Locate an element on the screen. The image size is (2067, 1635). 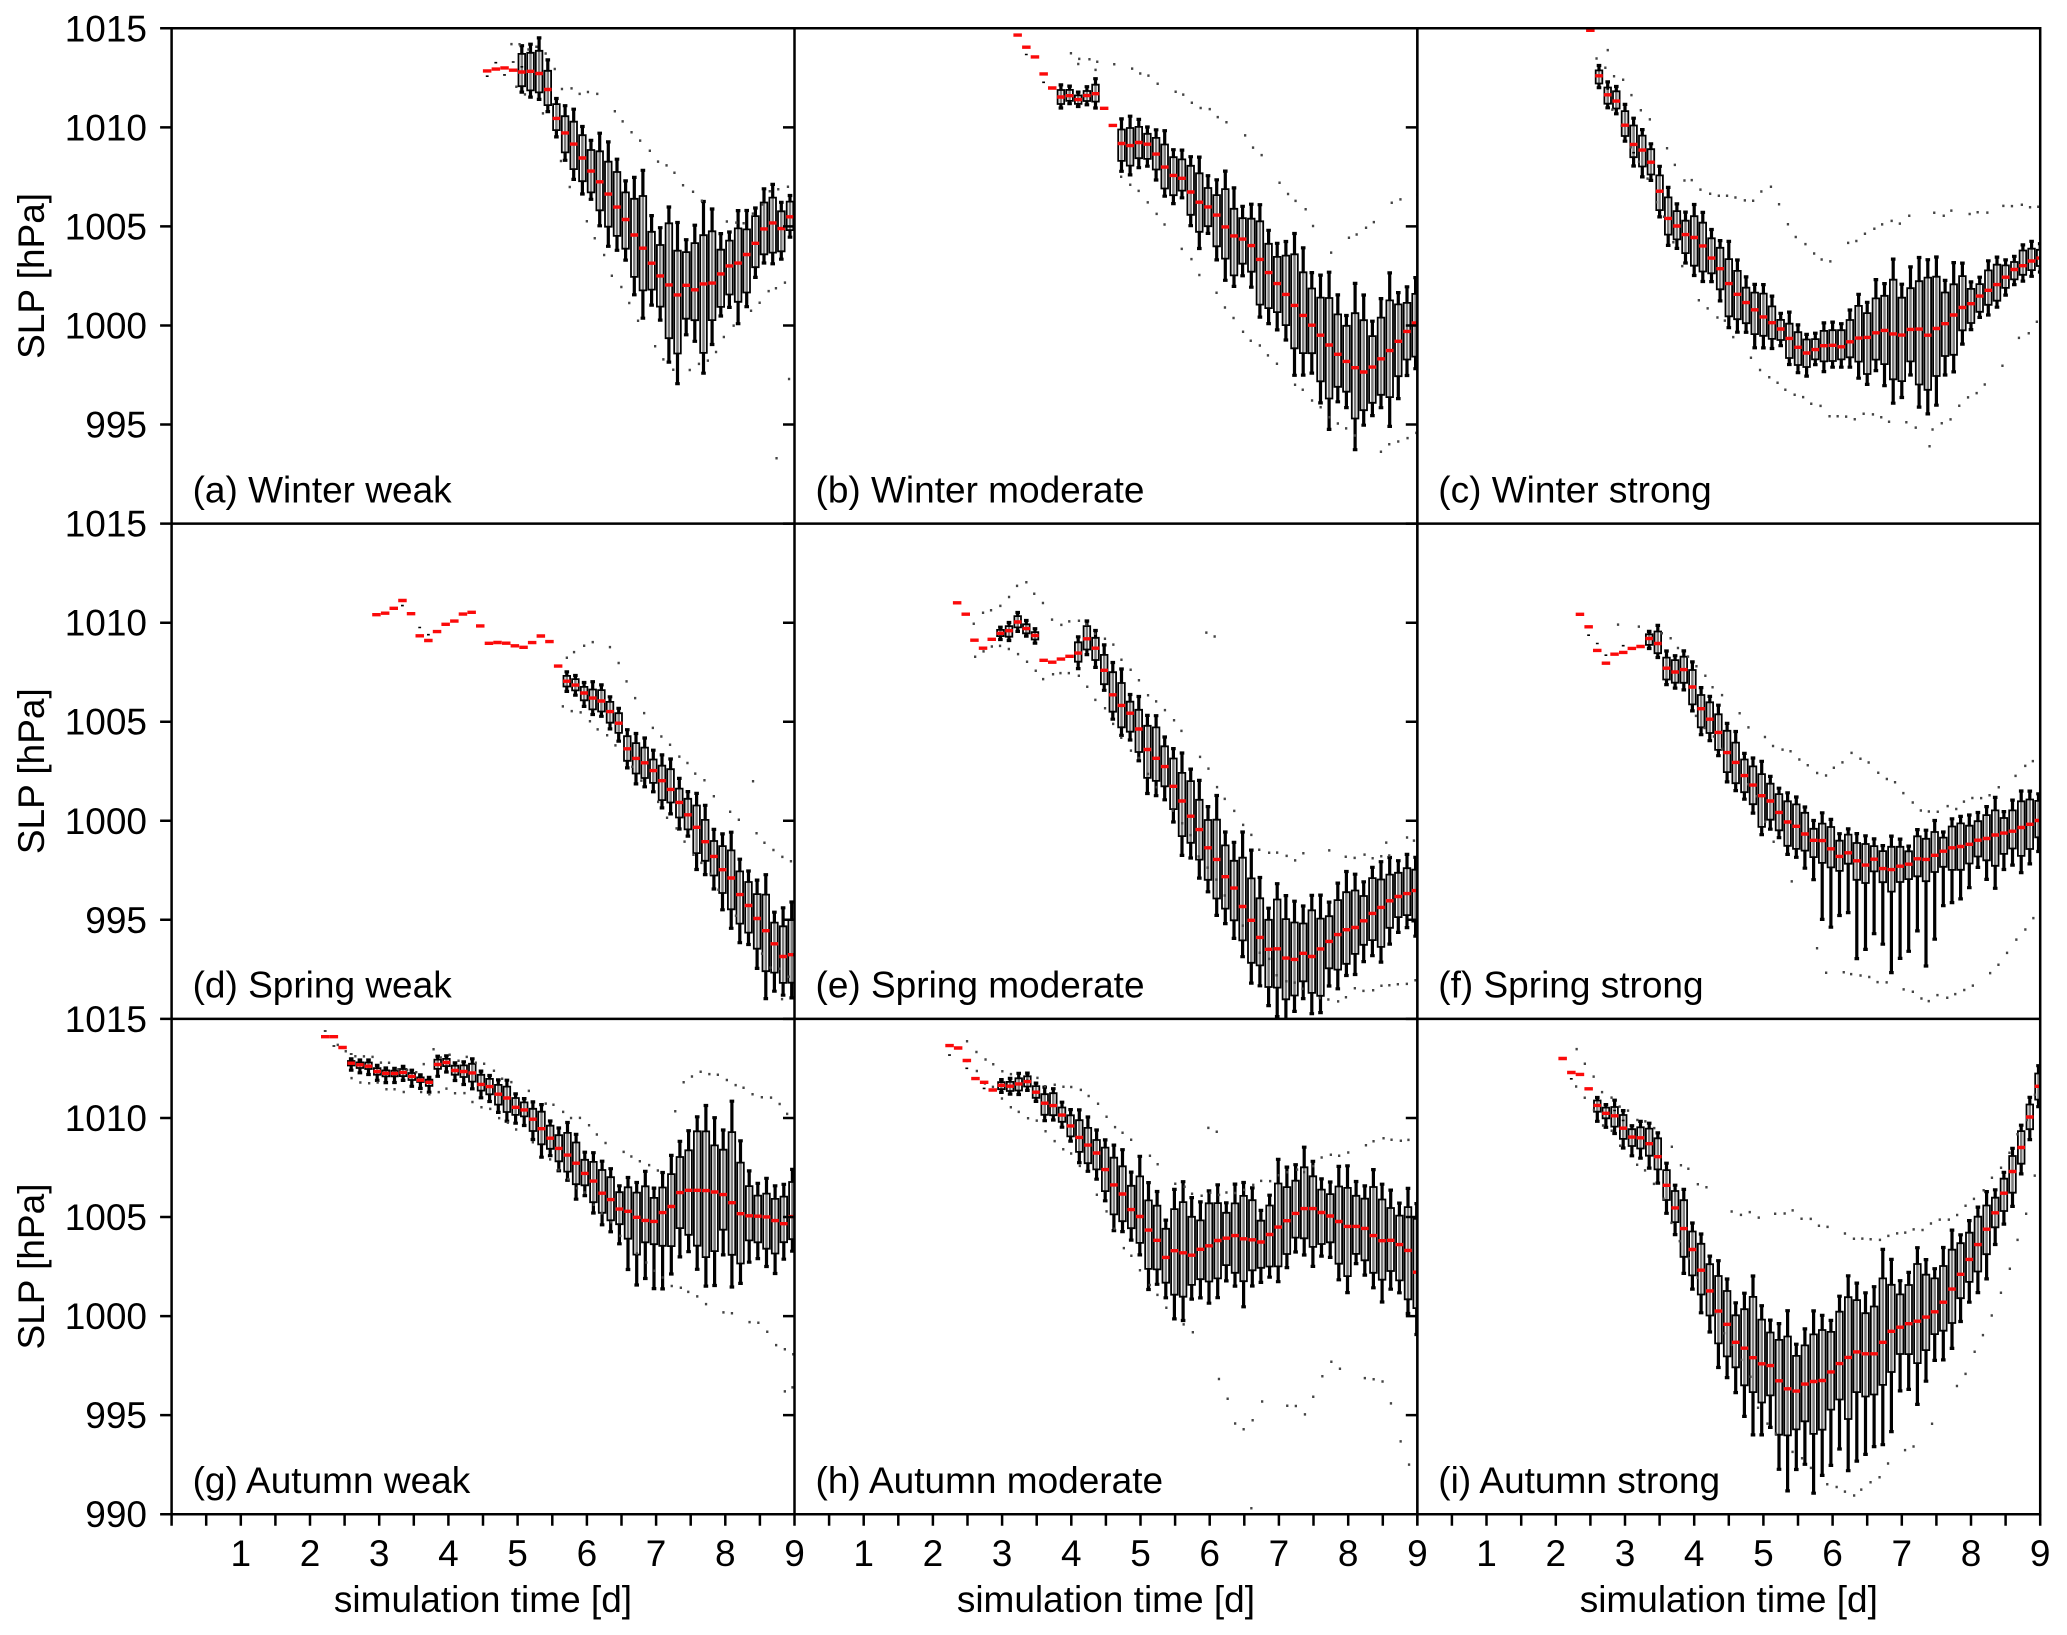
svg-text: (d) Spring weak is located at coordinates (323, 985).